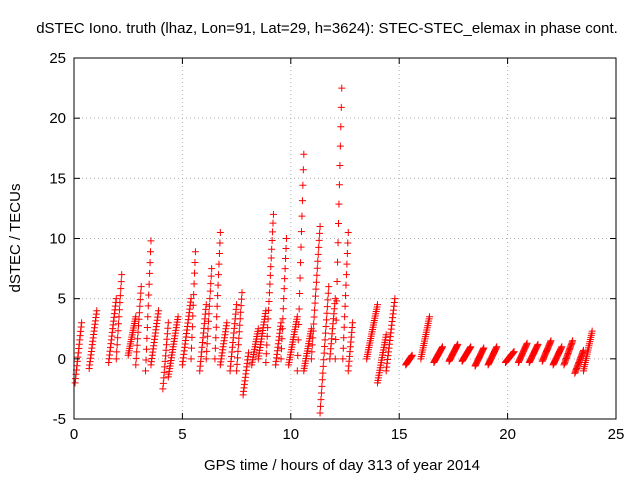  What do you see at coordinates (59, 419) in the screenshot?
I see `y-tick-label: -5` at bounding box center [59, 419].